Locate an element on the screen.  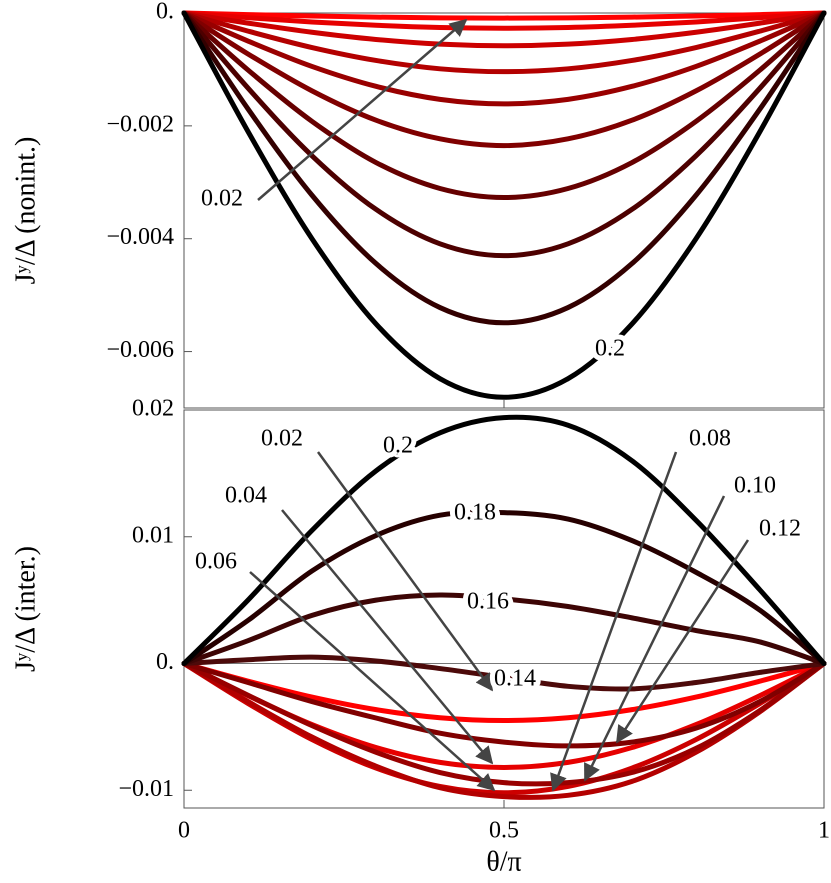
series-label: 0.04 is located at coordinates (246, 496).